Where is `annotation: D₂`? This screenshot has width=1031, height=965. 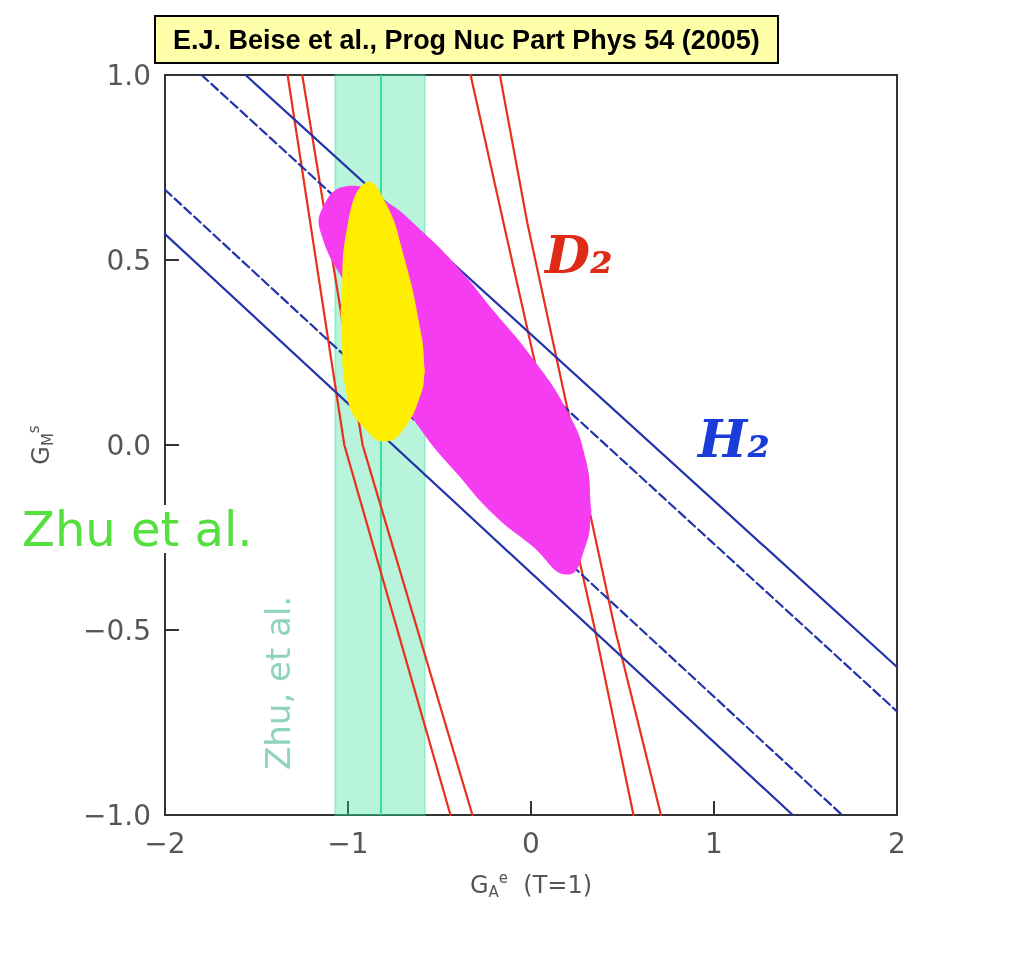 annotation: D₂ is located at coordinates (578, 254).